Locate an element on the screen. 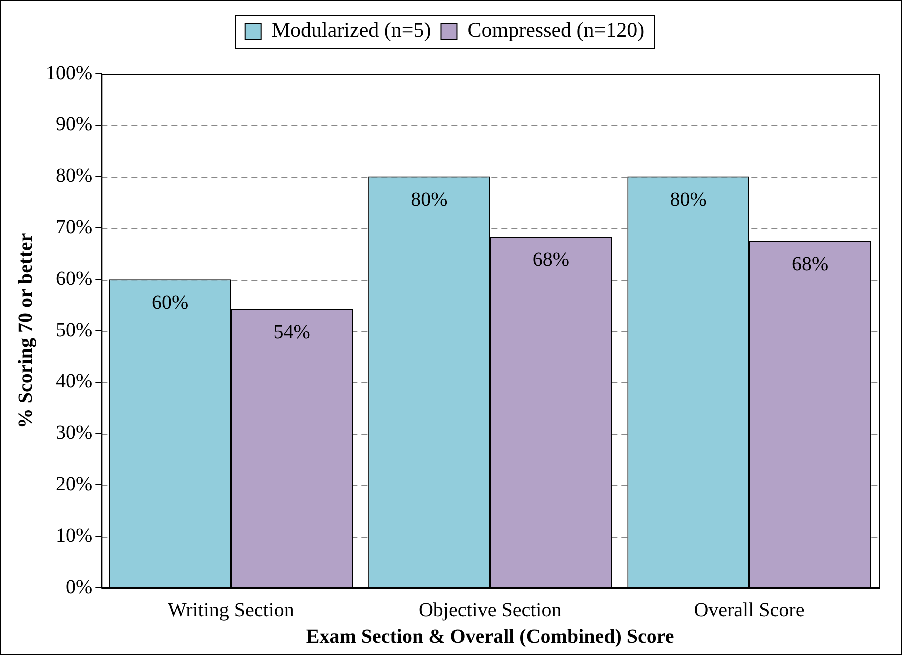 Image resolution: width=902 pixels, height=655 pixels. y-tick-label: 60% is located at coordinates (74, 279).